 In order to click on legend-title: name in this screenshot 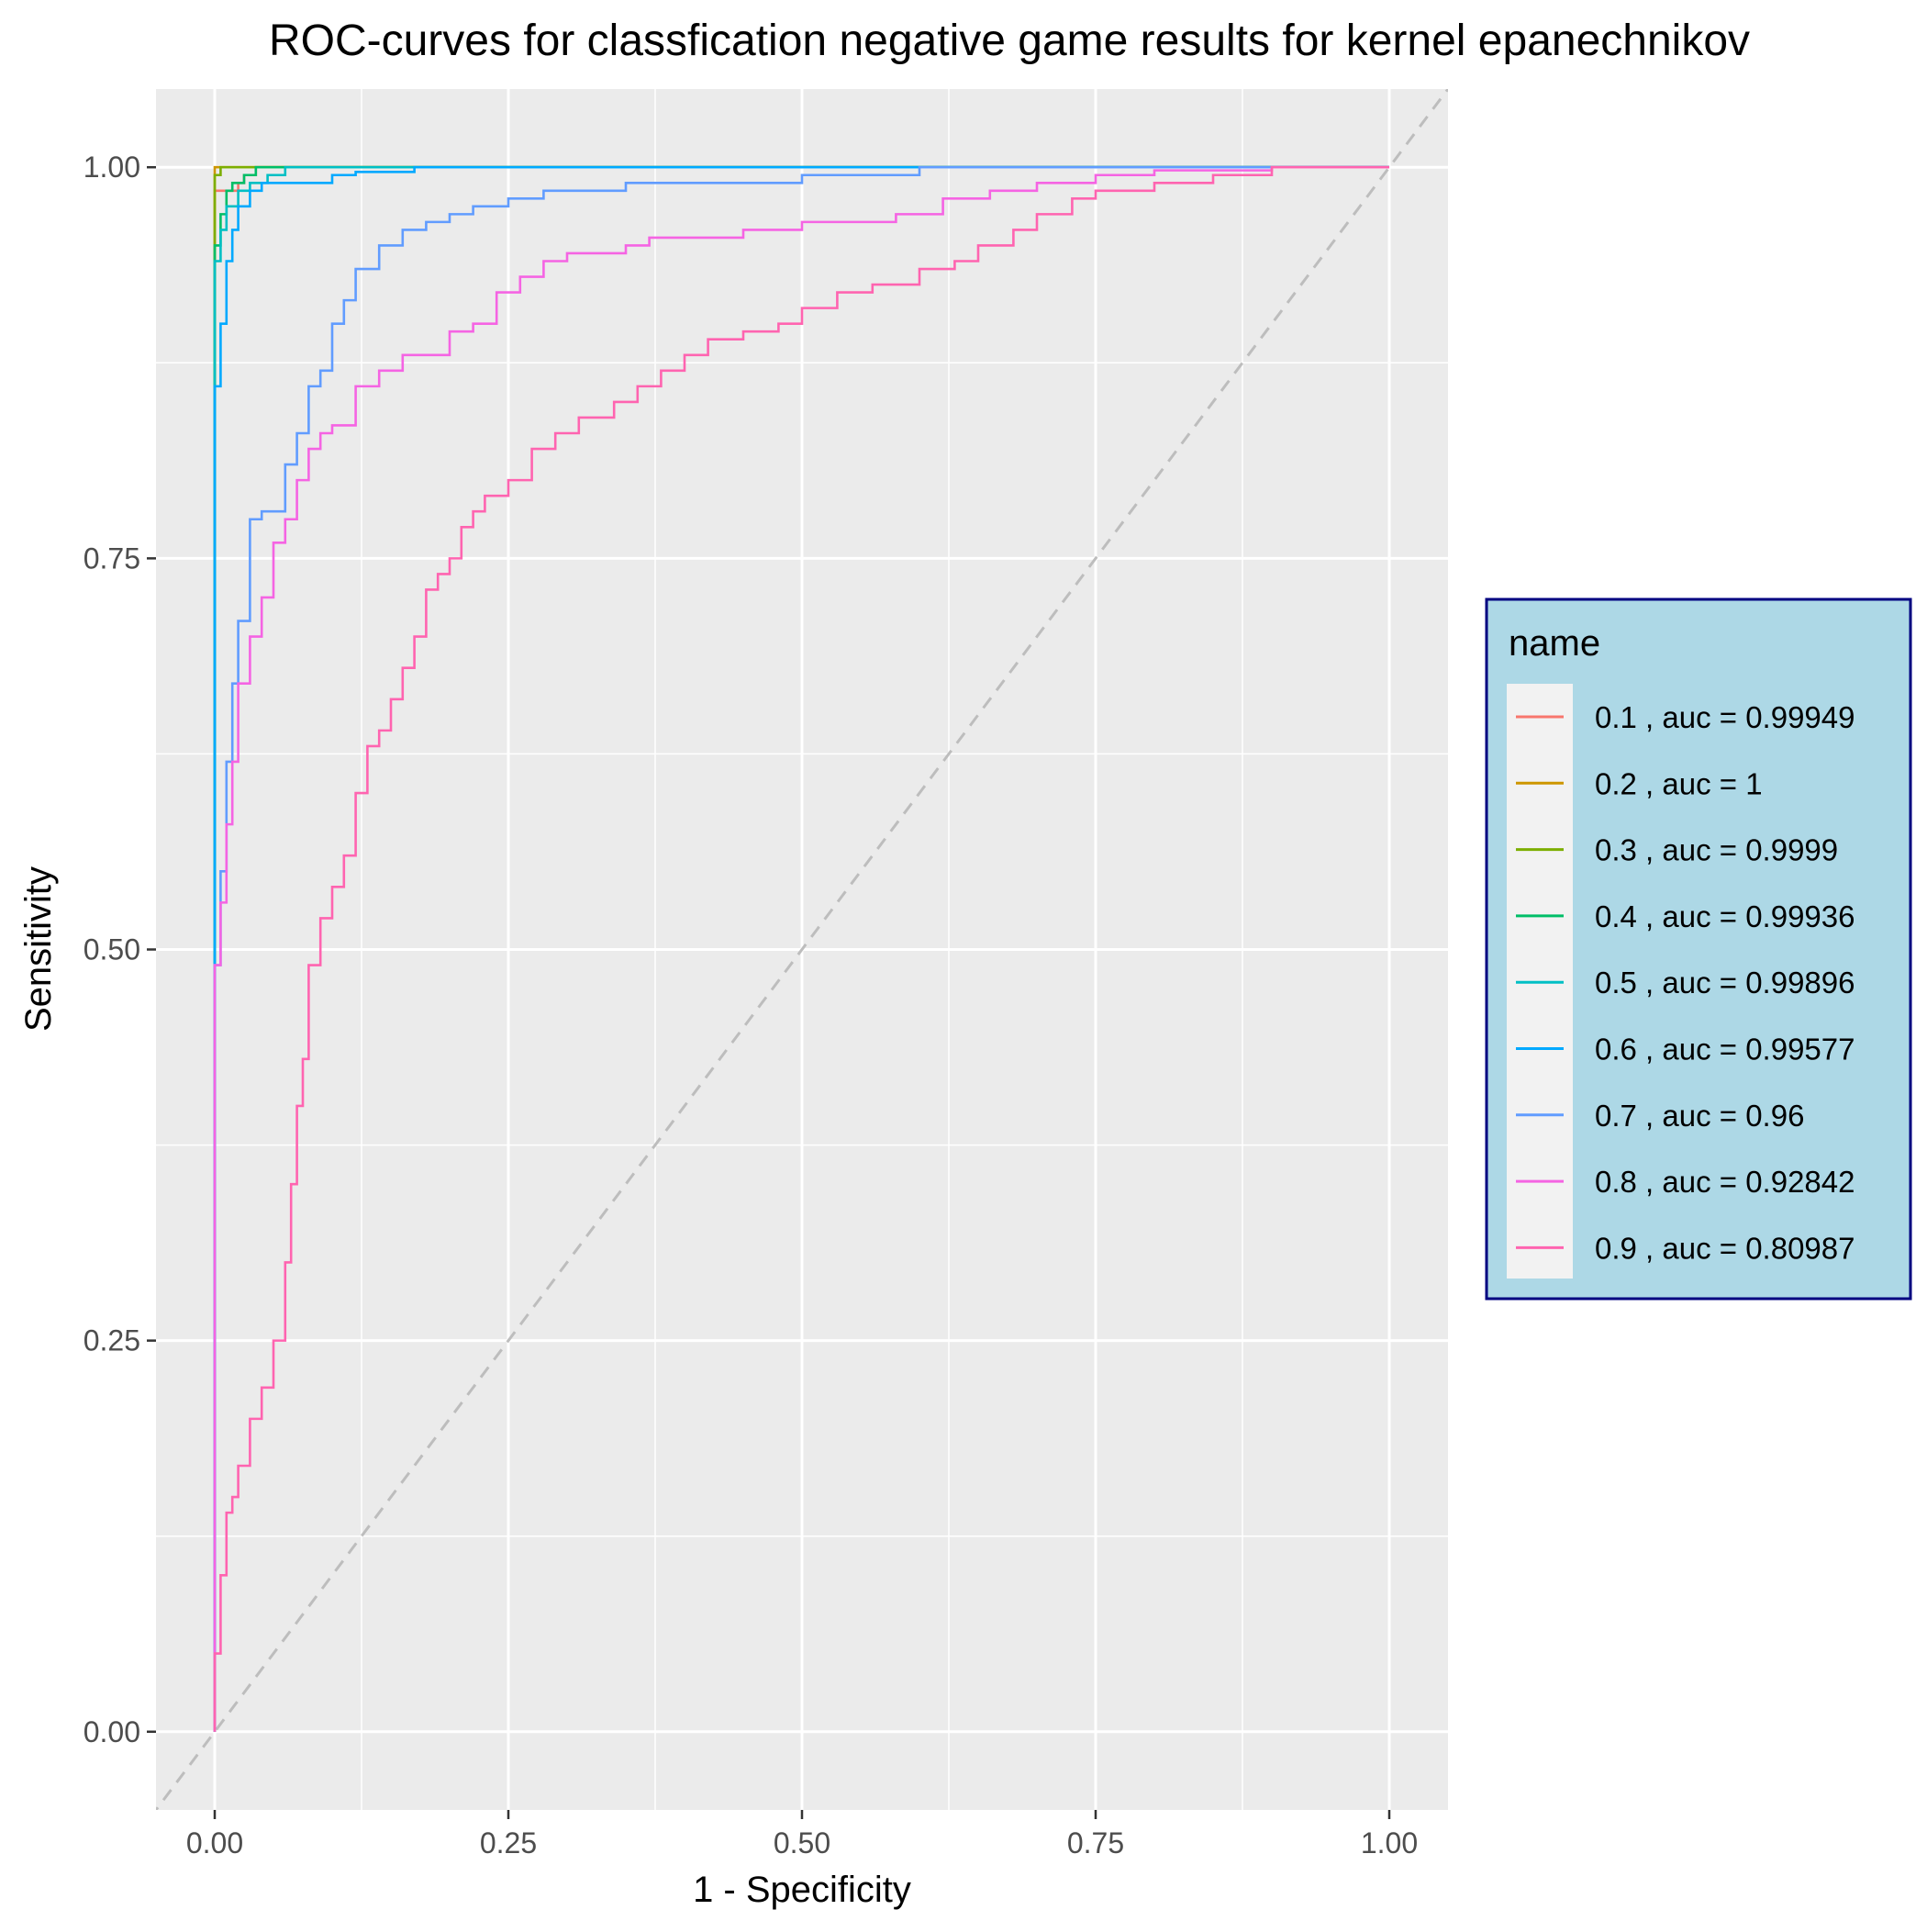, I will do `click(1554, 643)`.